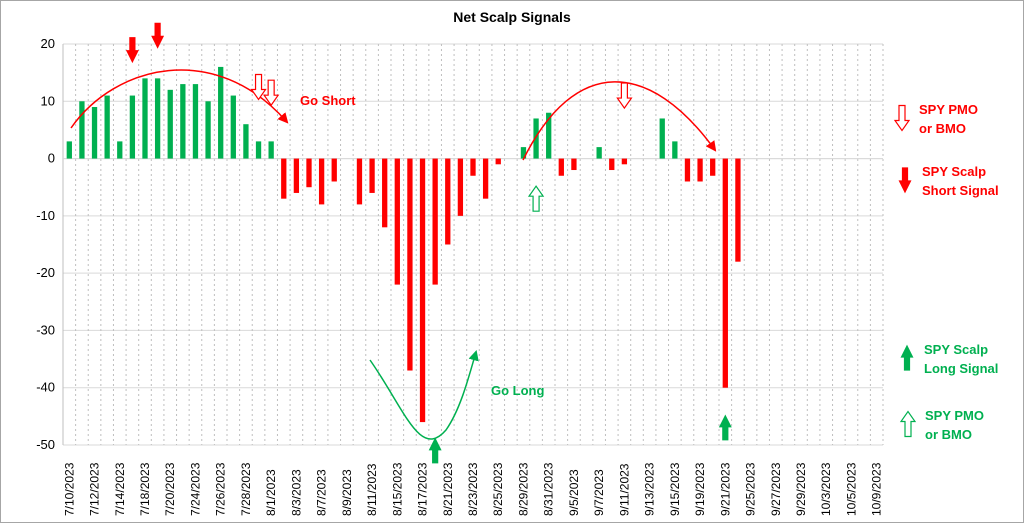 The width and height of the screenshot is (1024, 523). What do you see at coordinates (624, 489) in the screenshot?
I see `x-tick-label: 9/11/2023` at bounding box center [624, 489].